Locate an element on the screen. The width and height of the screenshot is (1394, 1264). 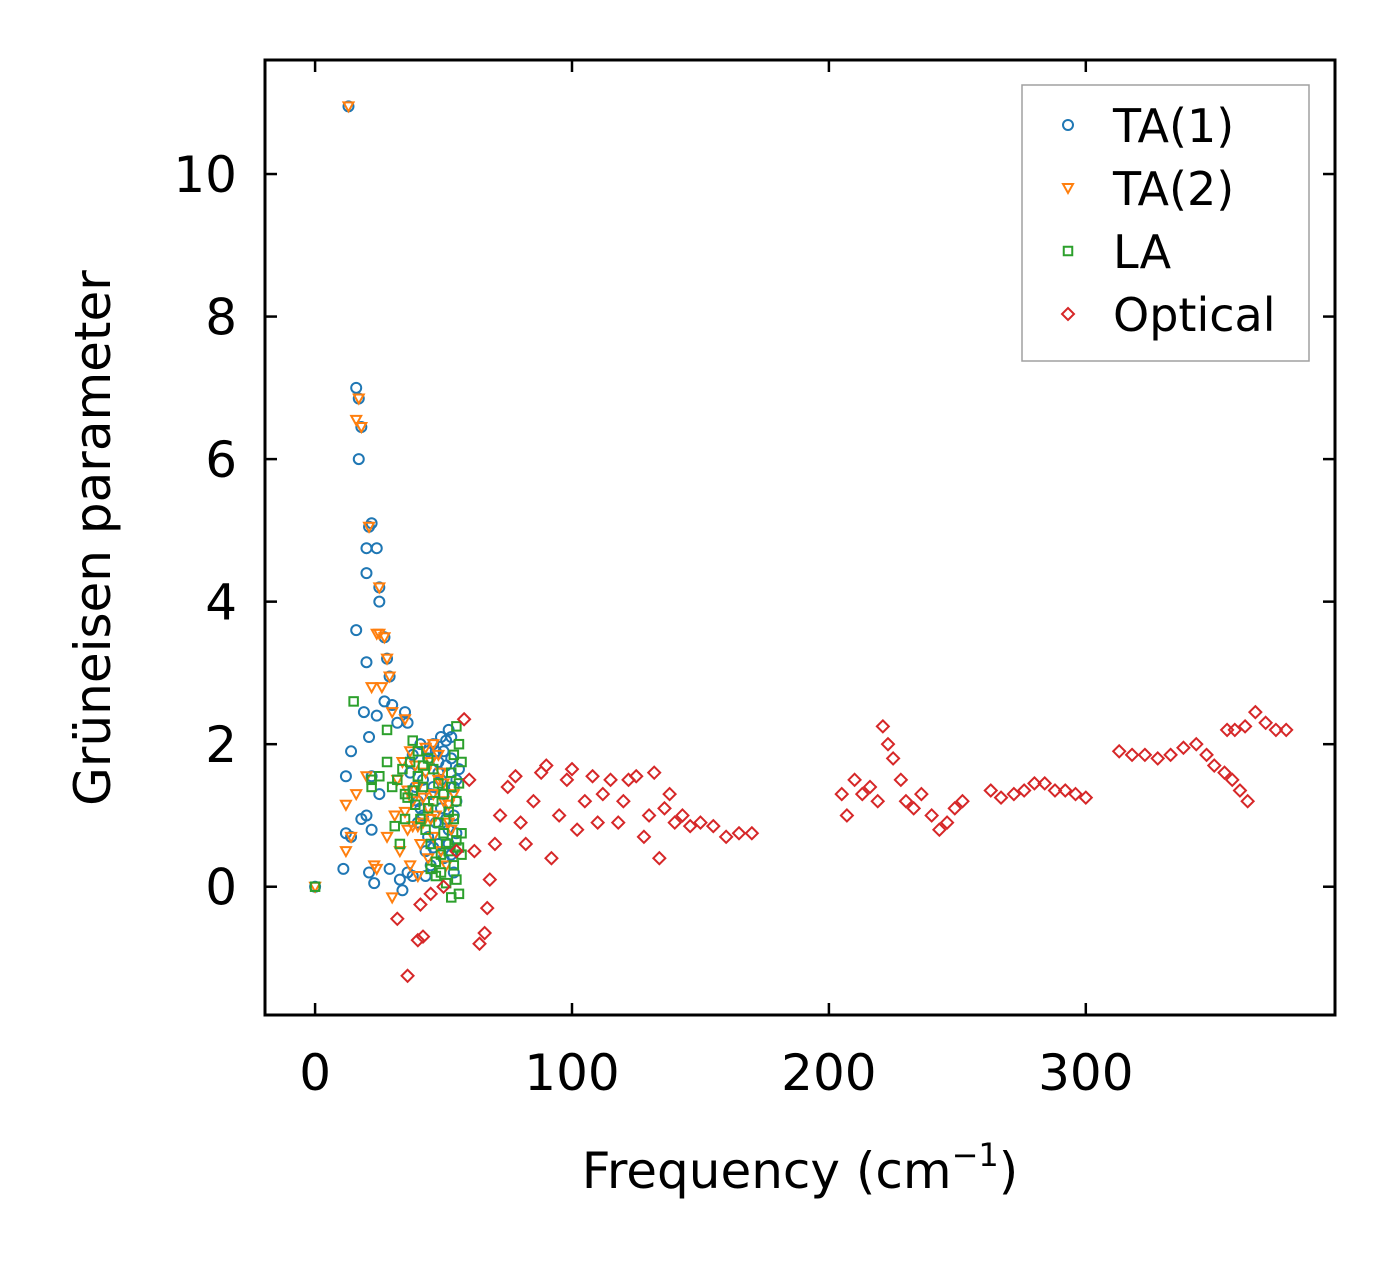
x-axis-label: Frequency (cm−1) is located at coordinates (800, 1168).